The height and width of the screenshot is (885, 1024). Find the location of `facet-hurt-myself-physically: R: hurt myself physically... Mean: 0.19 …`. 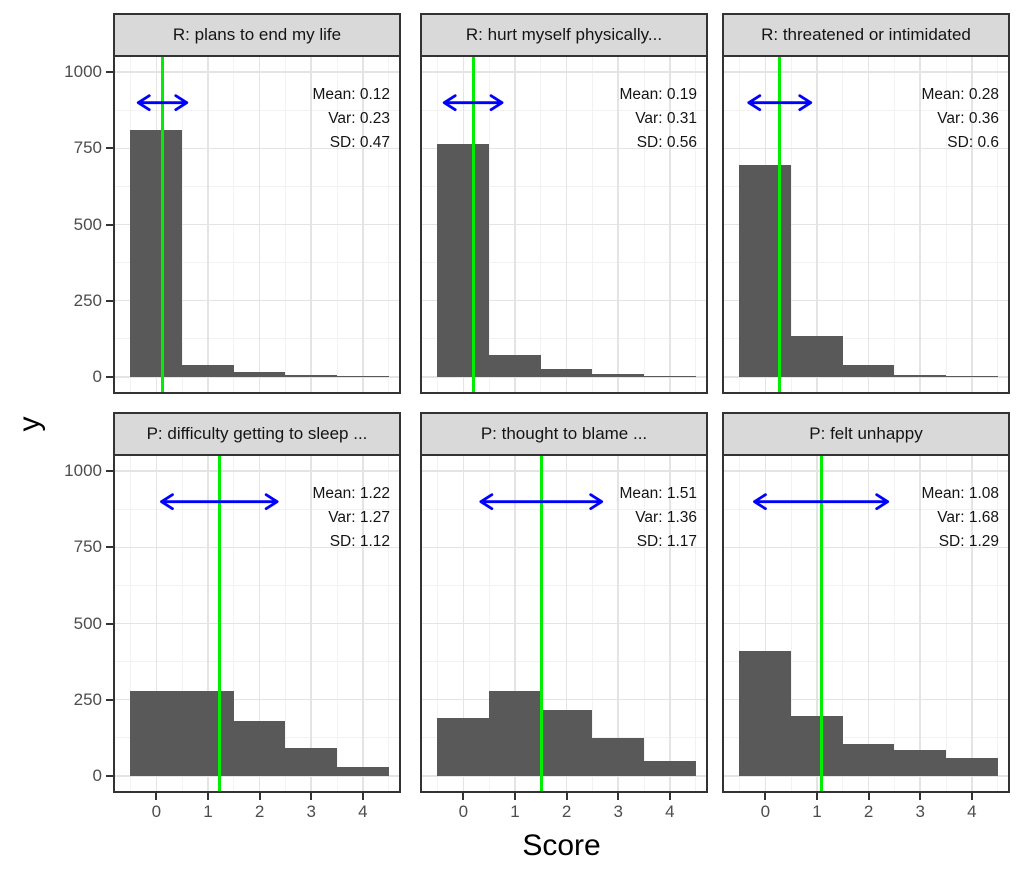

facet-hurt-myself-physically: R: hurt myself physically... Mean: 0.19 … is located at coordinates (564, 203).